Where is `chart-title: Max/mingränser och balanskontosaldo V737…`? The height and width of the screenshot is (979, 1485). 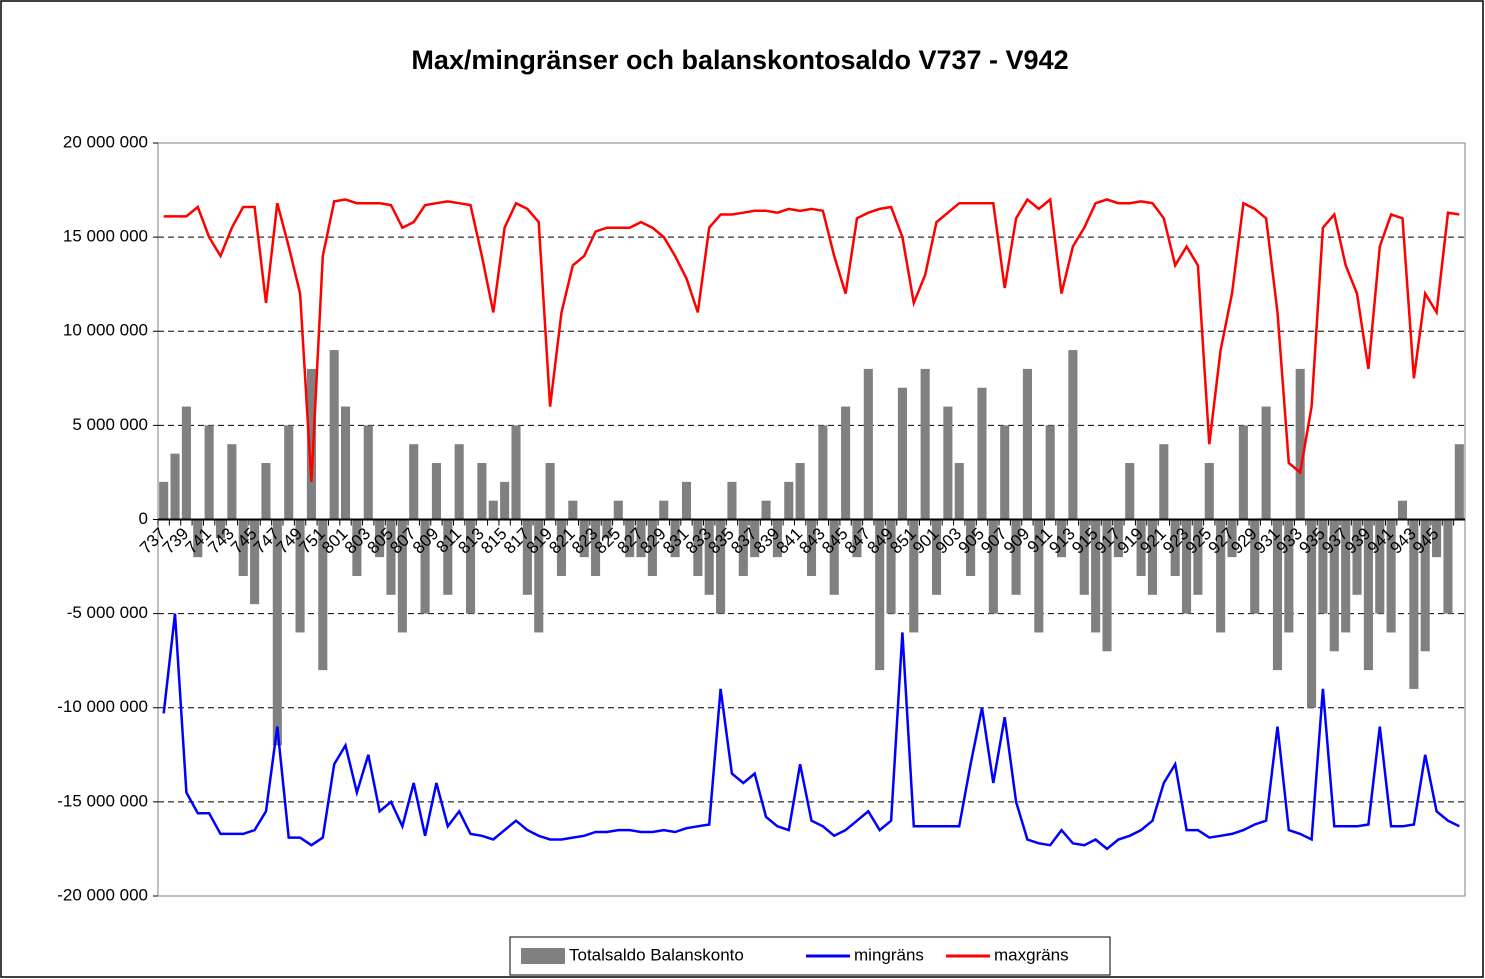 chart-title: Max/mingränser och balanskontosaldo V737… is located at coordinates (739, 60).